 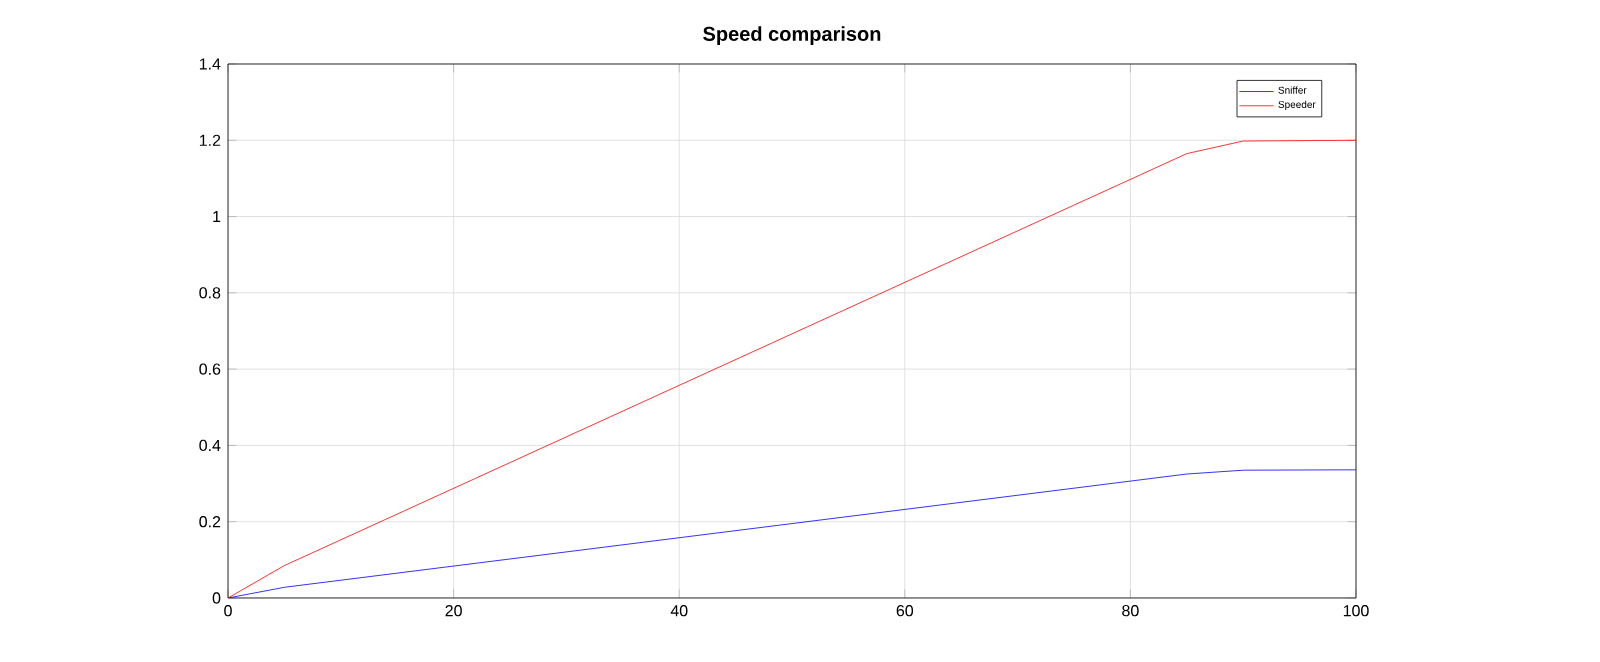 What do you see at coordinates (210, 293) in the screenshot?
I see `y-tick-label: 0.8` at bounding box center [210, 293].